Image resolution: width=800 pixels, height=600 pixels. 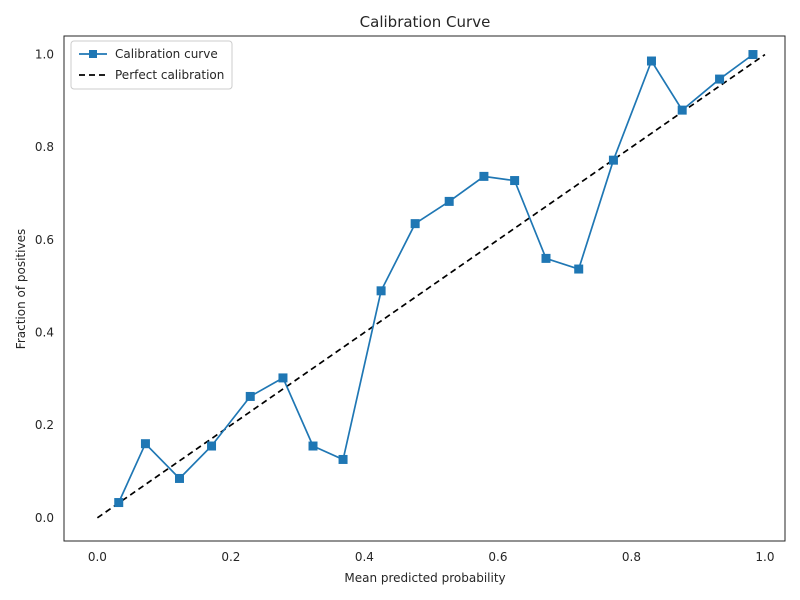 I want to click on y-axis-label: Fraction of positives, so click(x=21, y=289).